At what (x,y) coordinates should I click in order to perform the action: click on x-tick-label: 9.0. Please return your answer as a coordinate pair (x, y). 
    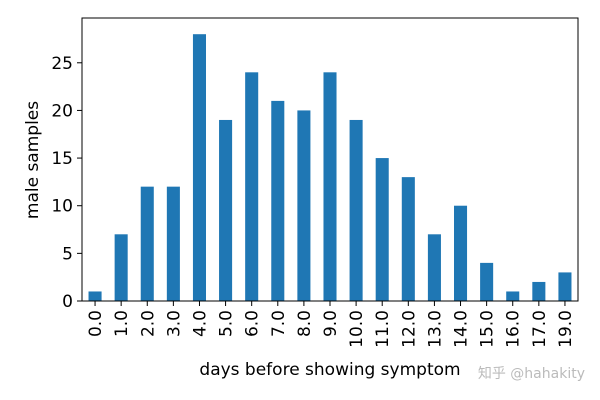
    Looking at the image, I should click on (331, 323).